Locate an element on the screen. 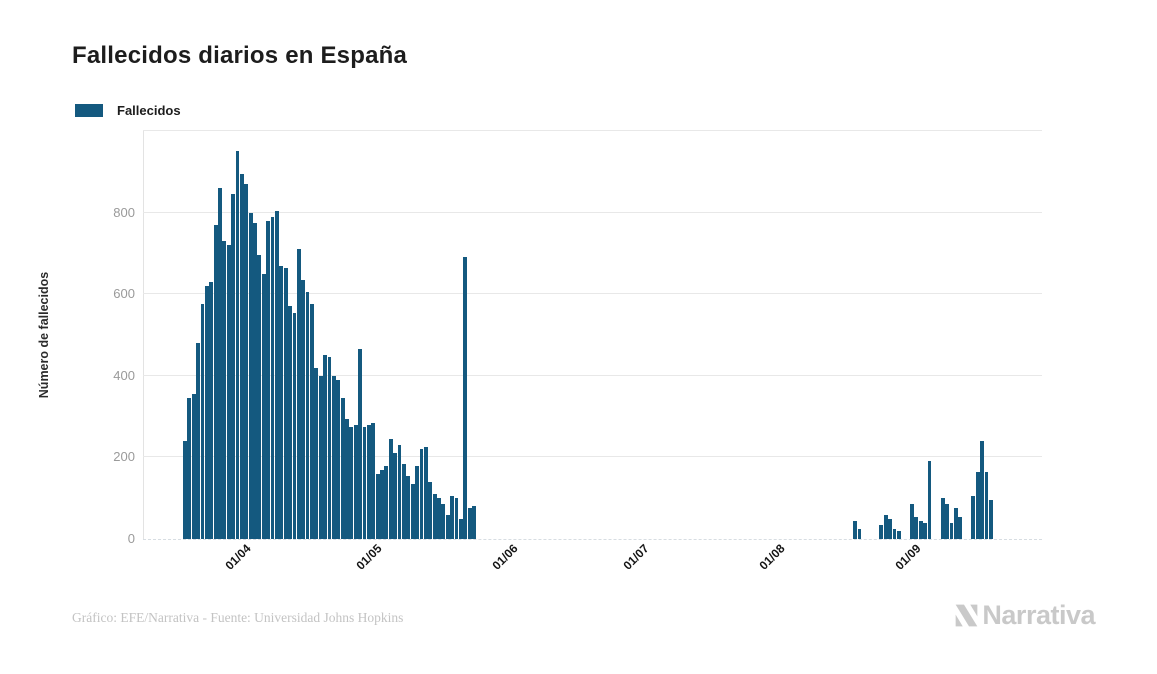 The height and width of the screenshot is (674, 1157). legend: Fallecidos is located at coordinates (128, 110).